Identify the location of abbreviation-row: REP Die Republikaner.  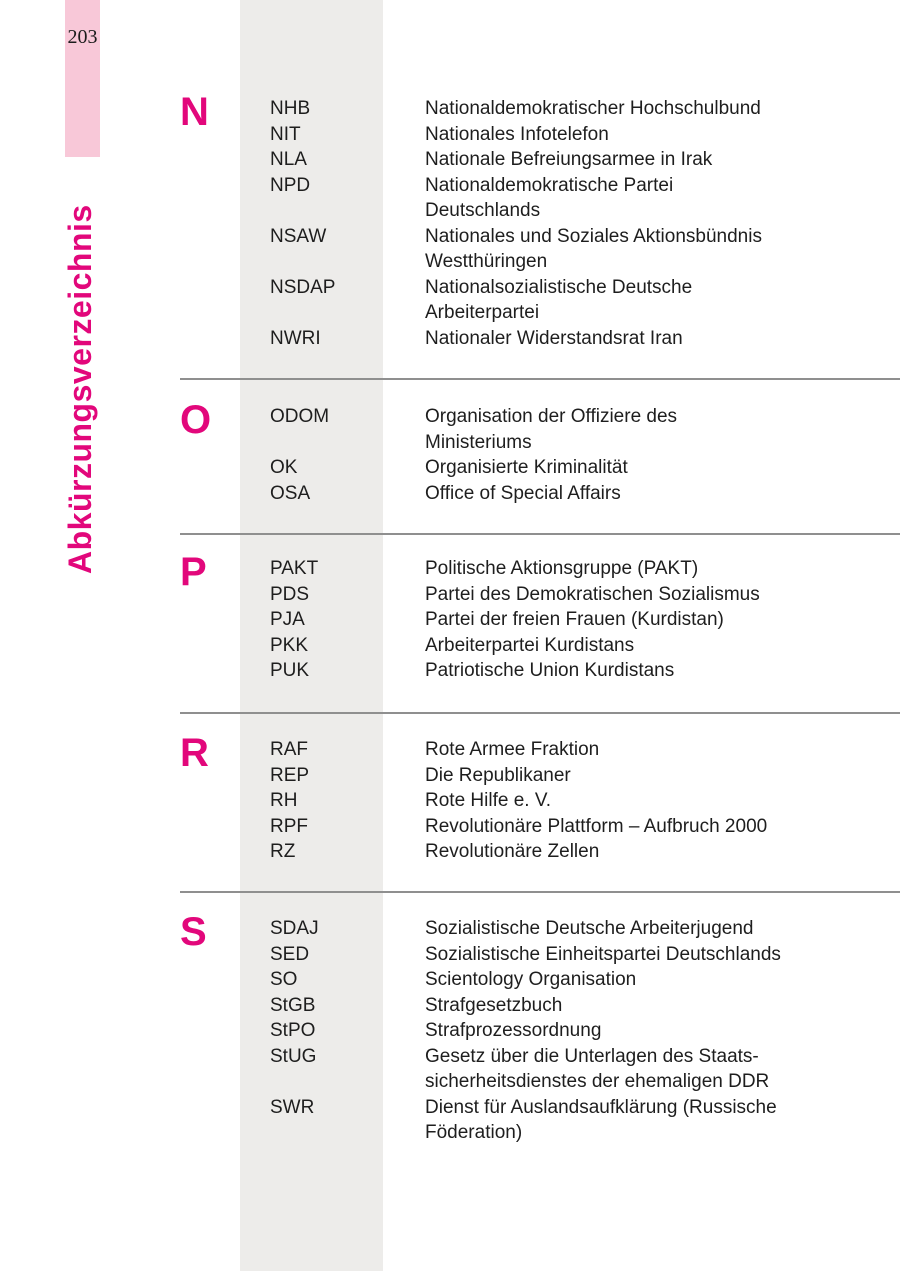
(585, 776).